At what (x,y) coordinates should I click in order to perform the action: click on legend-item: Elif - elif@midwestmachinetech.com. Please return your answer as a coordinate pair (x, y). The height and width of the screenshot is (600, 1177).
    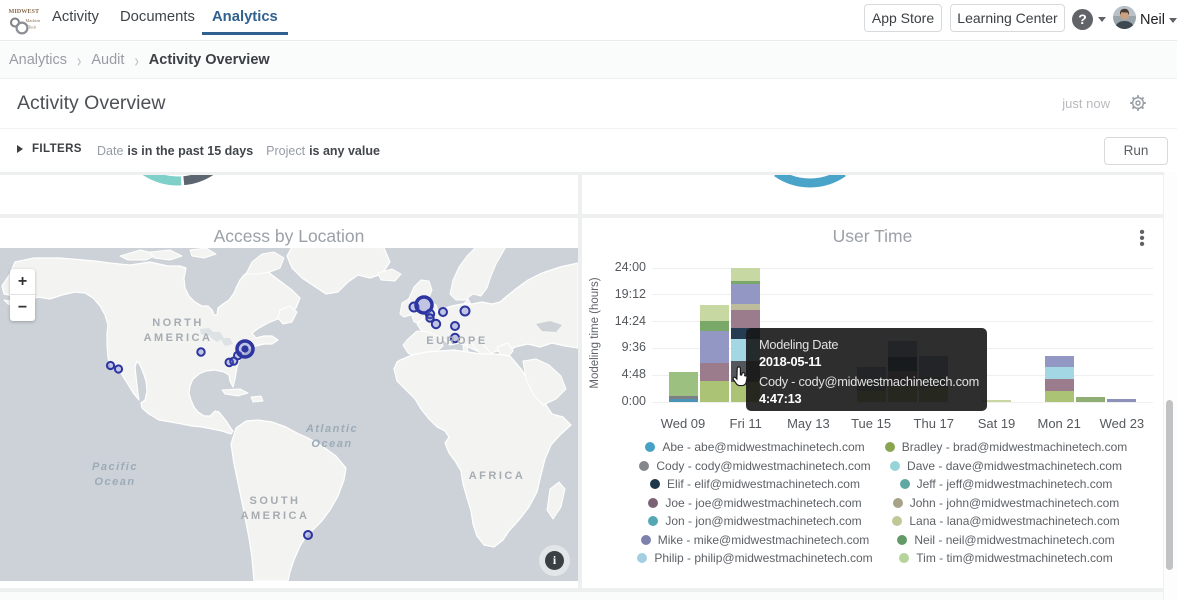
    Looking at the image, I should click on (755, 484).